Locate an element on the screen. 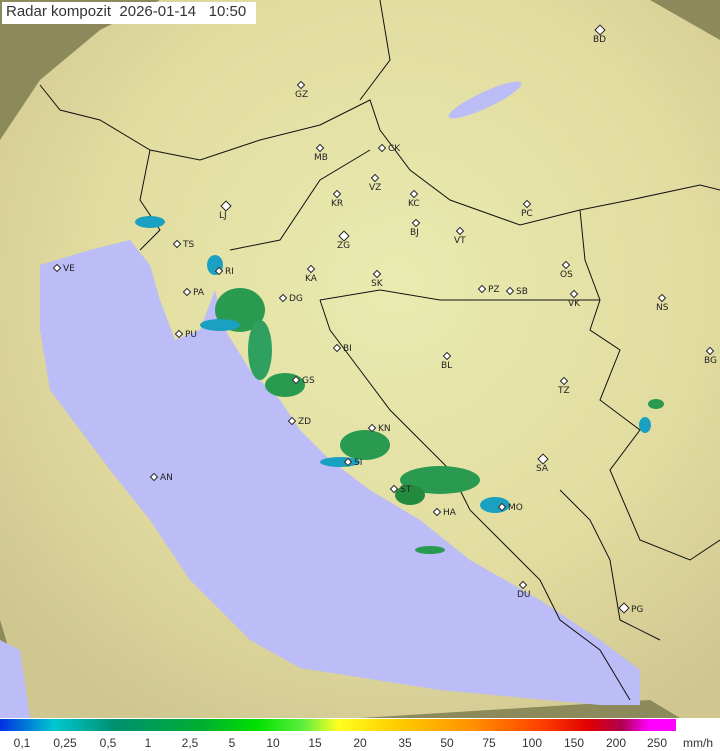 The width and height of the screenshot is (720, 751). city-marker: TZ is located at coordinates (564, 386).